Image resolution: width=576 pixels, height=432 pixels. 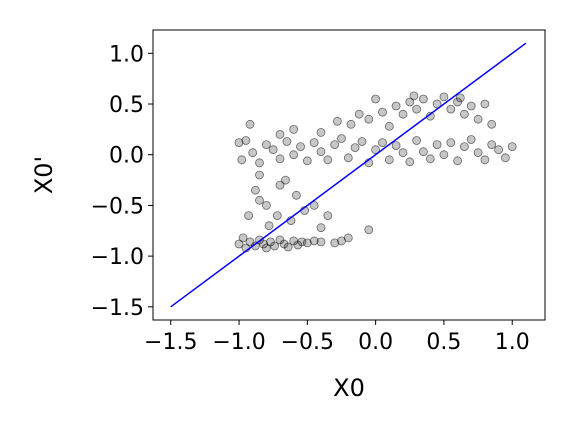 What do you see at coordinates (307, 342) in the screenshot?
I see `x-tick-label: −0.5` at bounding box center [307, 342].